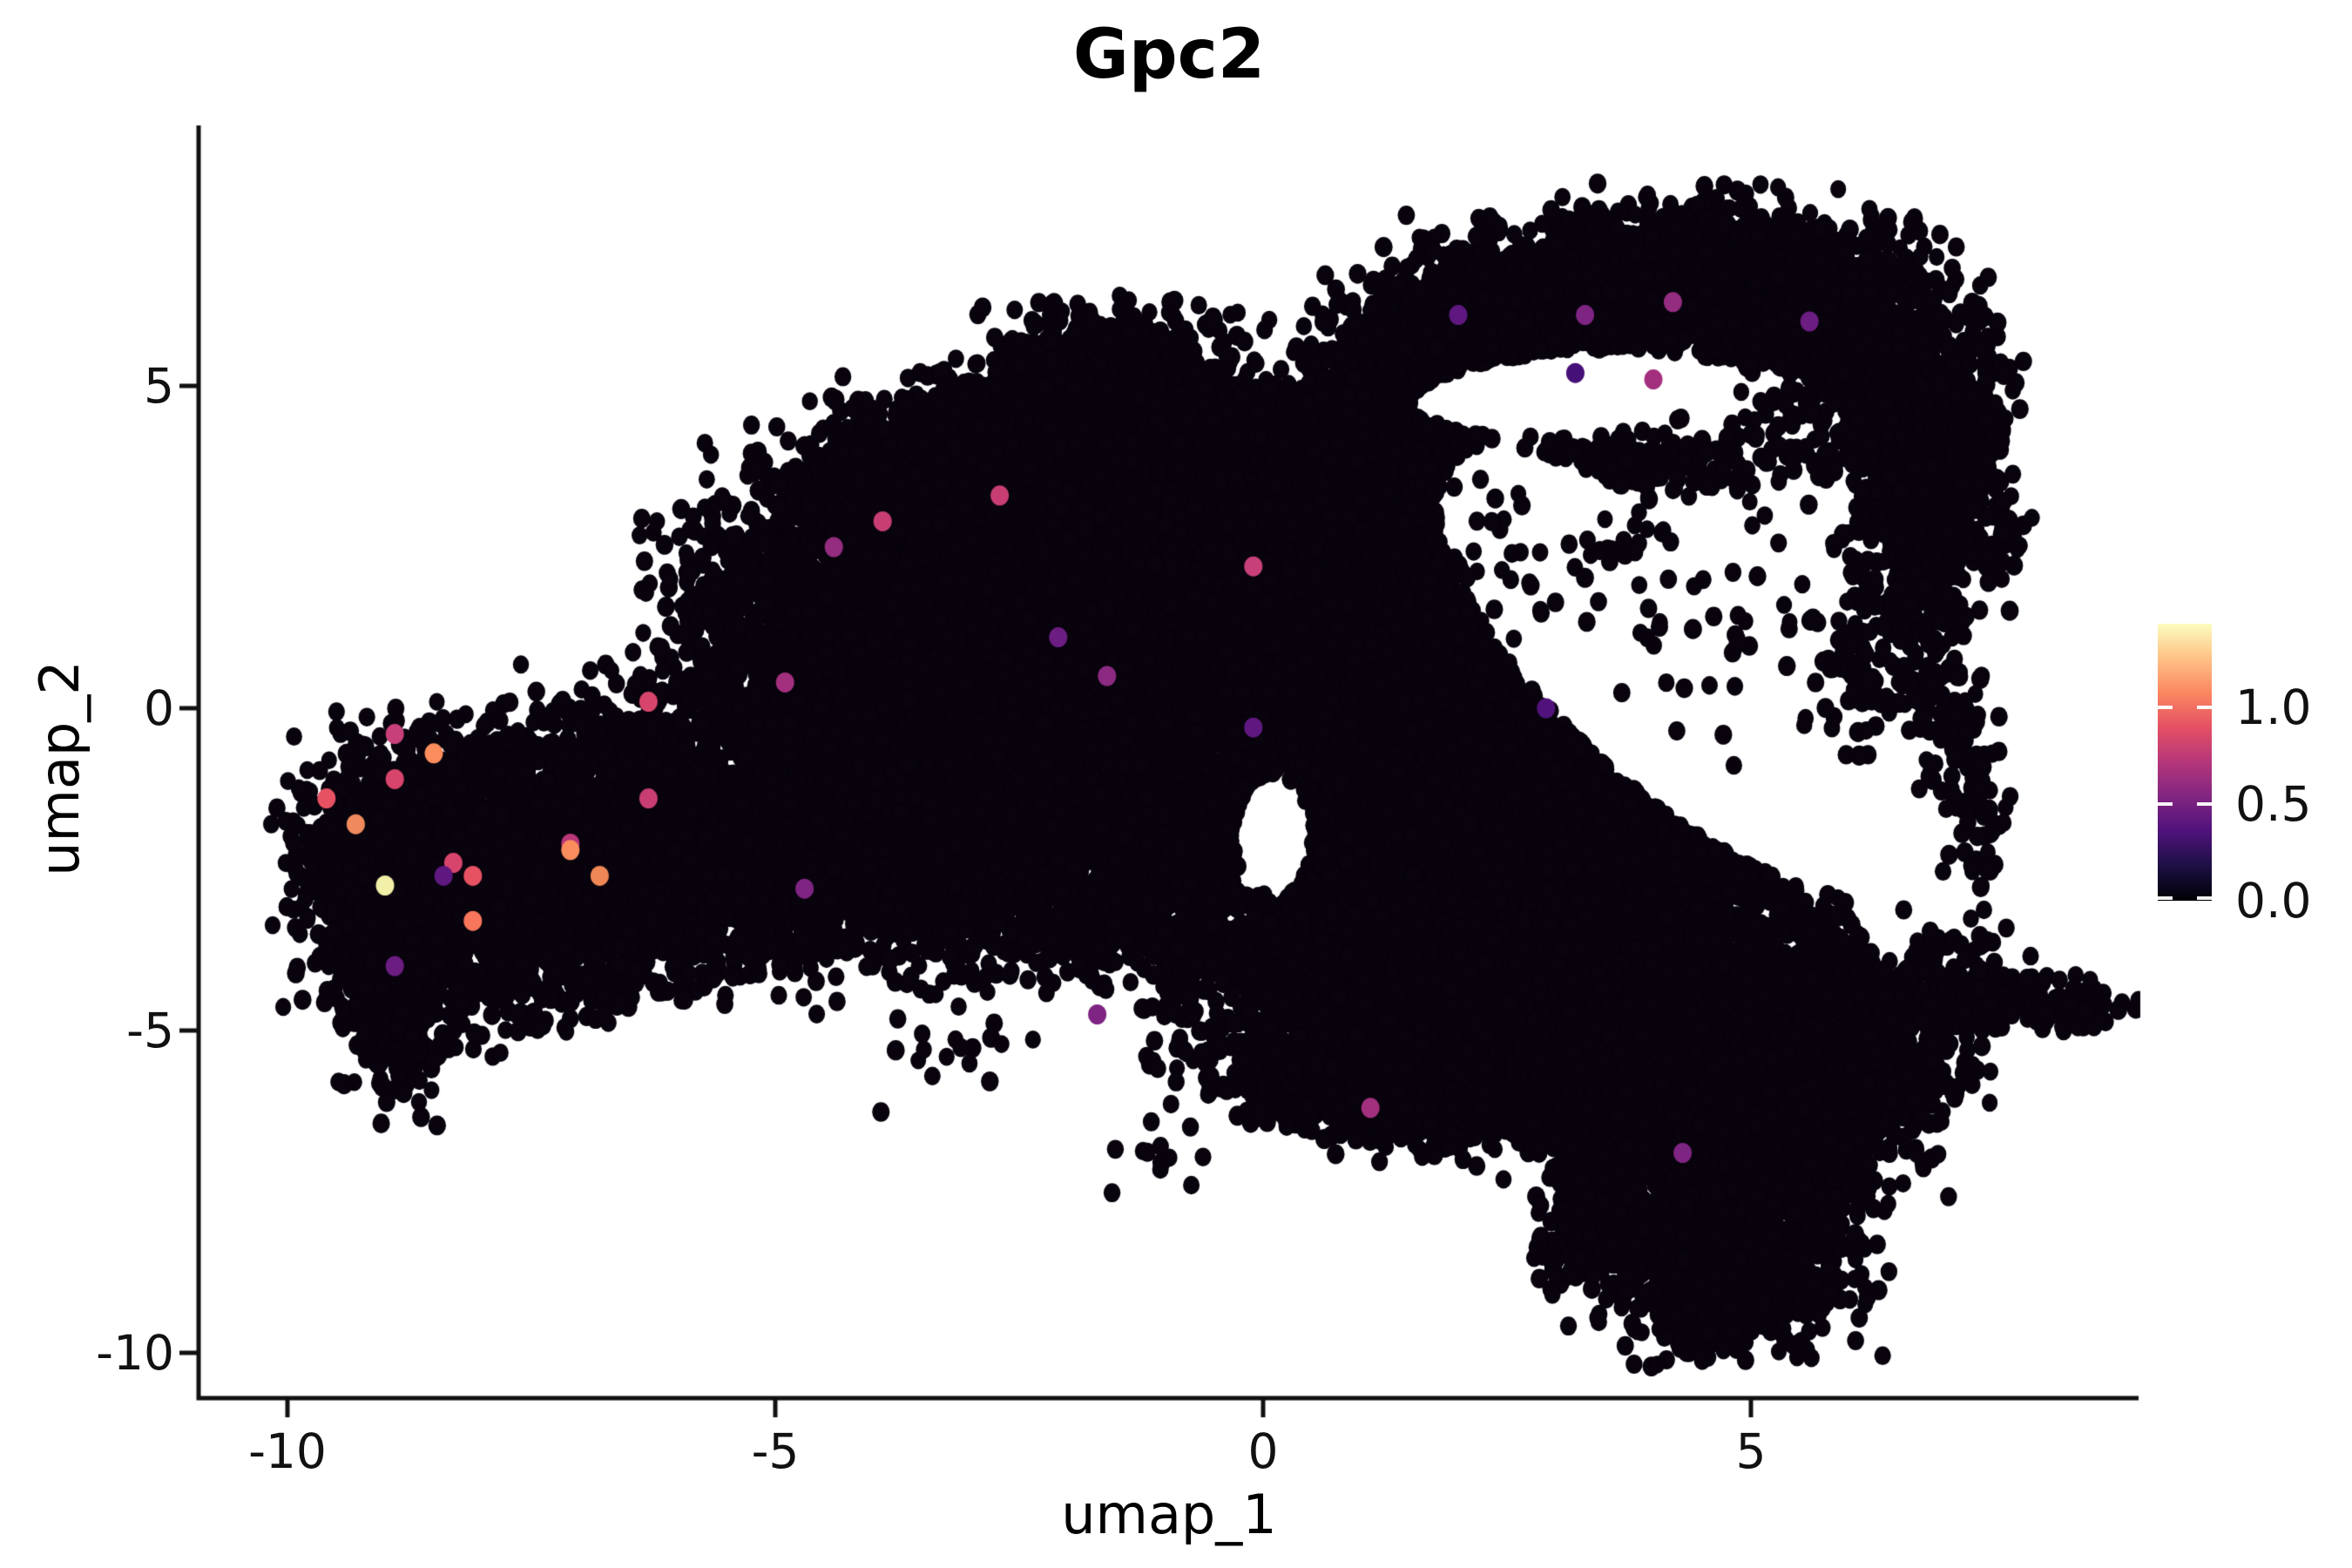  I want to click on x-tick-label: -10, so click(287, 1451).